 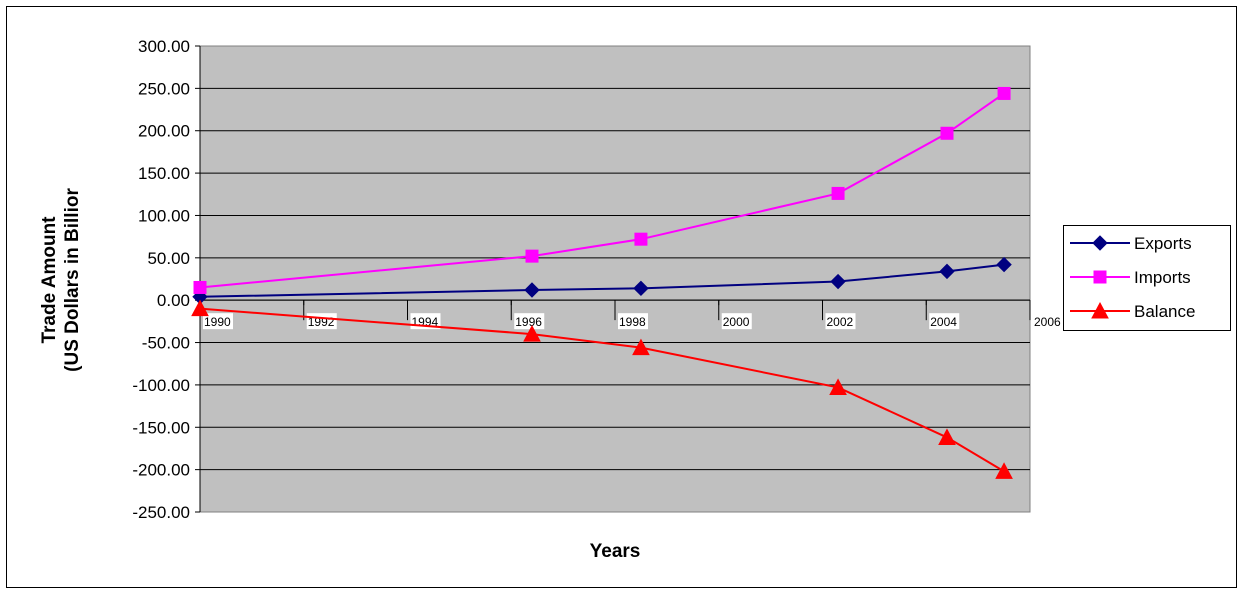 What do you see at coordinates (1100, 277) in the screenshot?
I see `square-icon` at bounding box center [1100, 277].